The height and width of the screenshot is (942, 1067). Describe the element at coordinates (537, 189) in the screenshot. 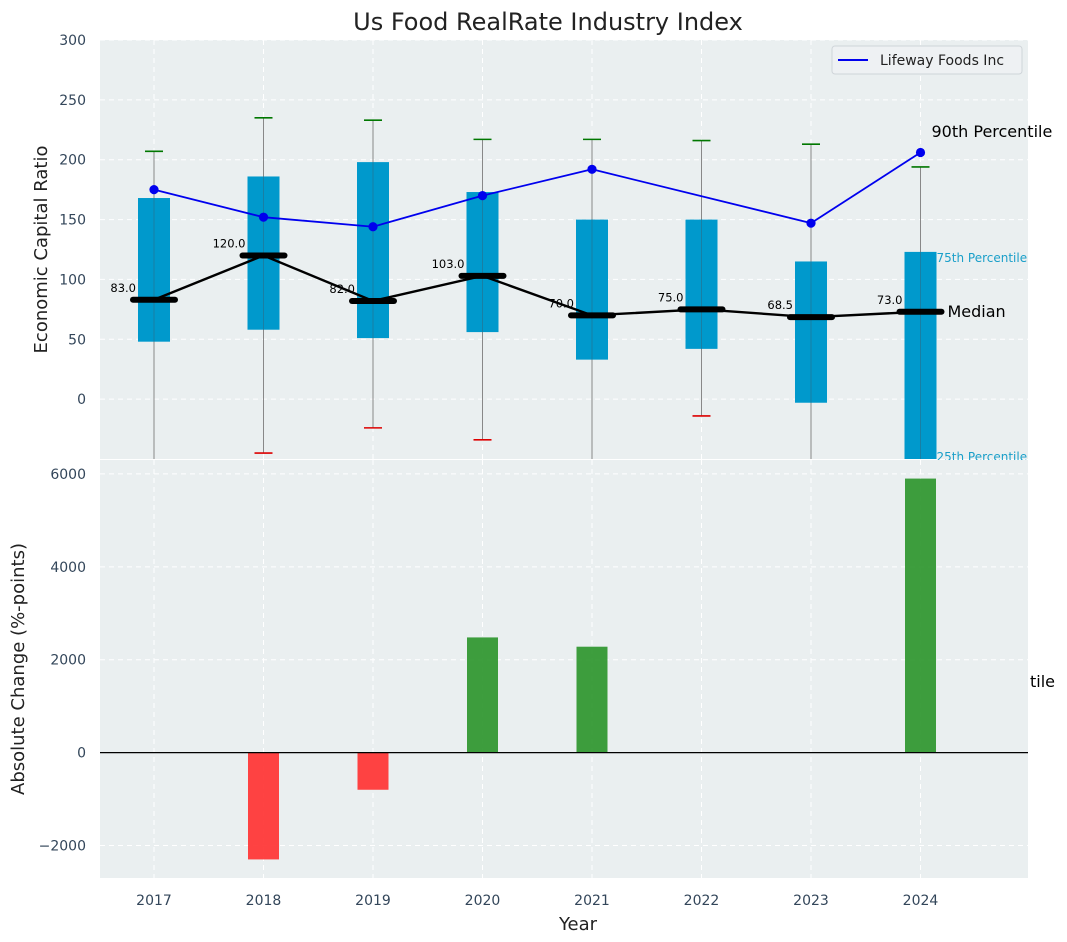

I see `company-series` at that location.